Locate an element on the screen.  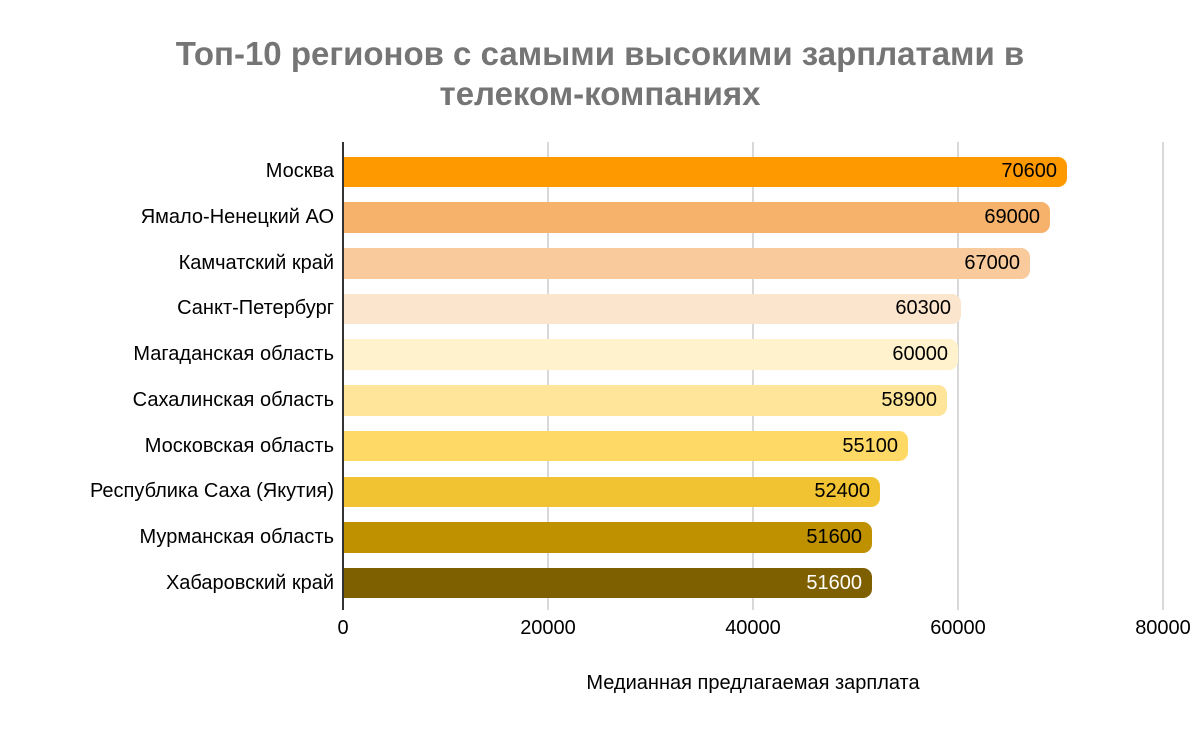
category-label: Московская область is located at coordinates (239, 445).